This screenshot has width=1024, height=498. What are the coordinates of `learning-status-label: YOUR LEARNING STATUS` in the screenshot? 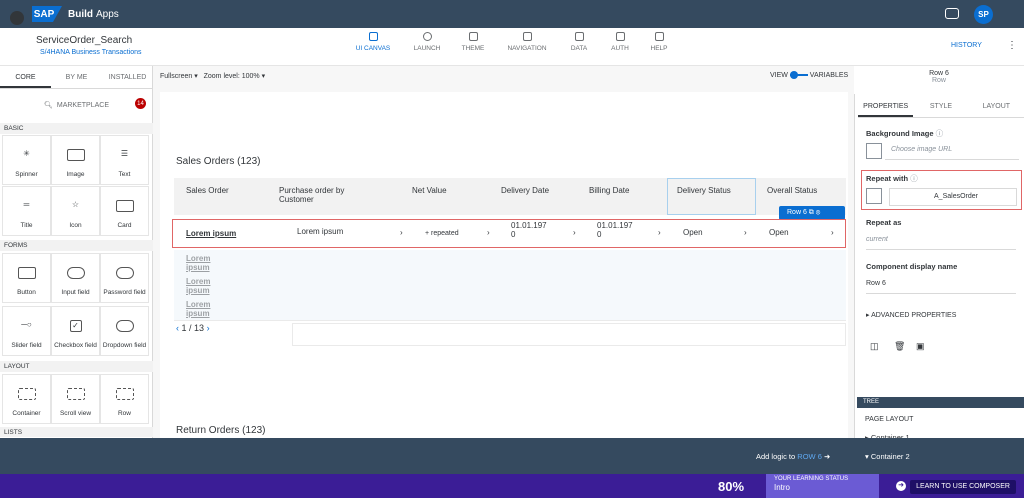 It's located at (811, 479).